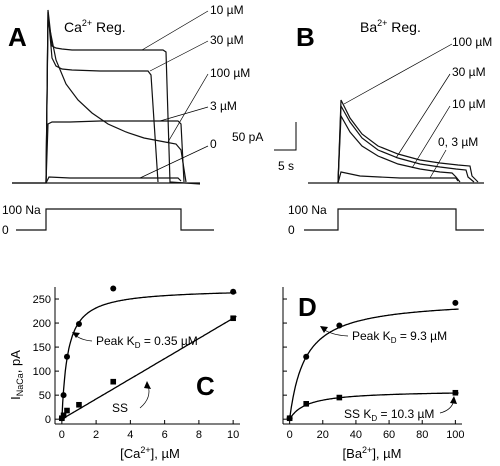 Image resolution: width=500 pixels, height=466 pixels. Describe the element at coordinates (95, 26) in the screenshot. I see `panel-a-title: Ca2+ Reg.` at that location.